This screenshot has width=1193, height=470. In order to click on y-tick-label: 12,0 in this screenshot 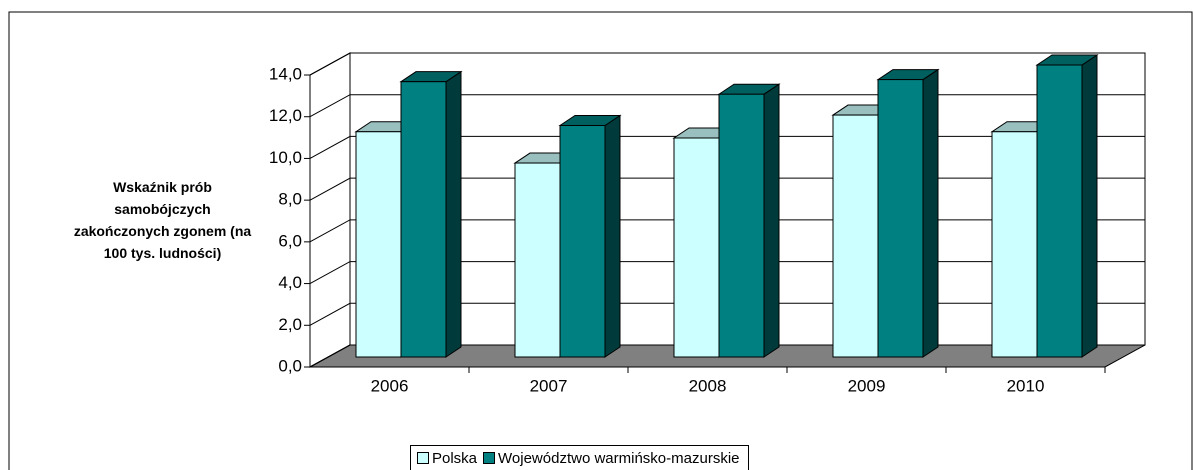, I will do `click(285, 115)`.